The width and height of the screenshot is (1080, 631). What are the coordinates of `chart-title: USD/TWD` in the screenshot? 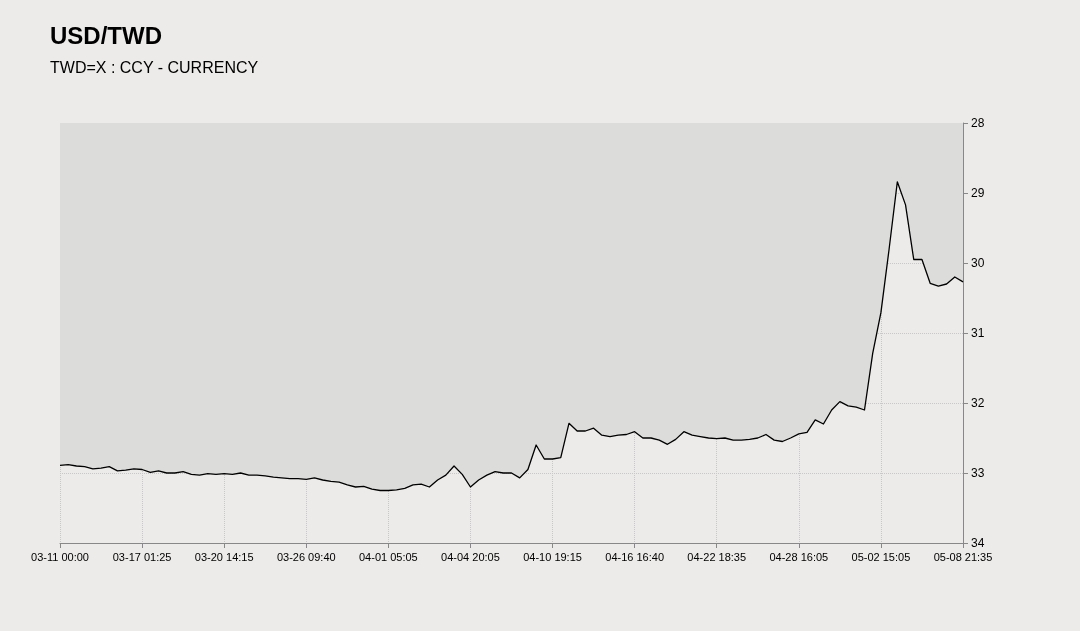 It's located at (106, 35).